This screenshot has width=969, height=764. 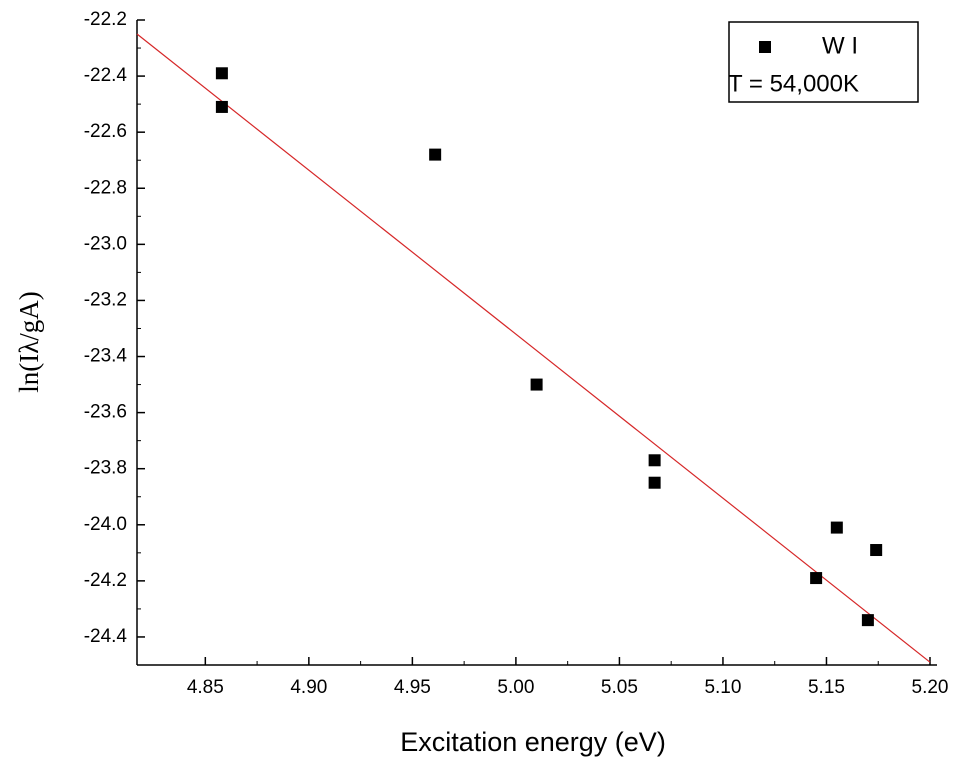 I want to click on annotation: T = 54,000K, so click(x=793, y=83).